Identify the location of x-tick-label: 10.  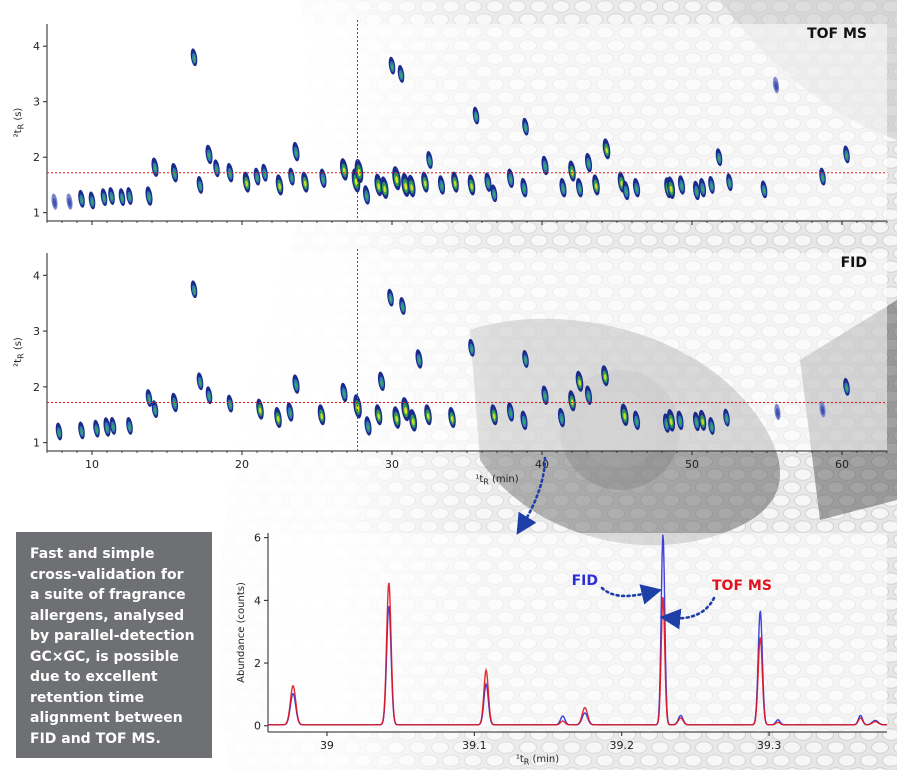
(92, 464).